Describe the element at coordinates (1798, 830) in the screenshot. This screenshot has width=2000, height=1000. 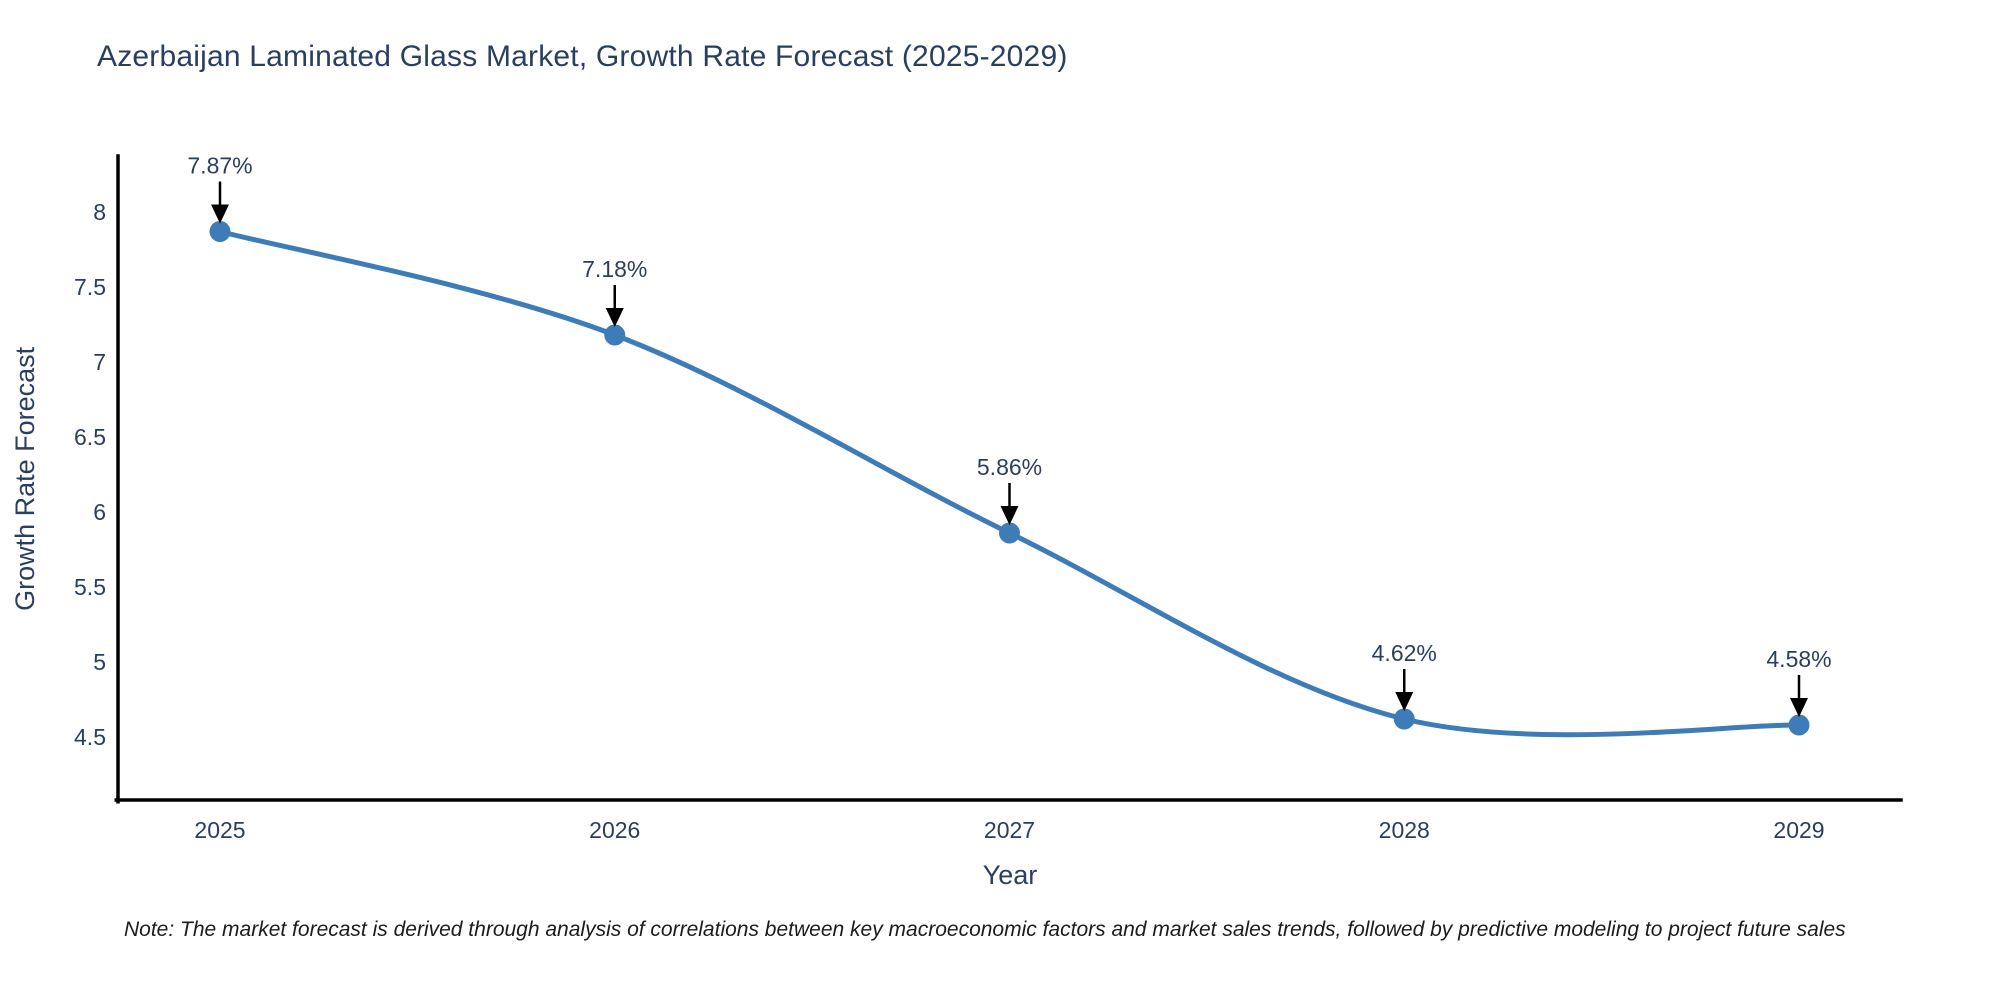
I see `x-tick-label: 2029` at that location.